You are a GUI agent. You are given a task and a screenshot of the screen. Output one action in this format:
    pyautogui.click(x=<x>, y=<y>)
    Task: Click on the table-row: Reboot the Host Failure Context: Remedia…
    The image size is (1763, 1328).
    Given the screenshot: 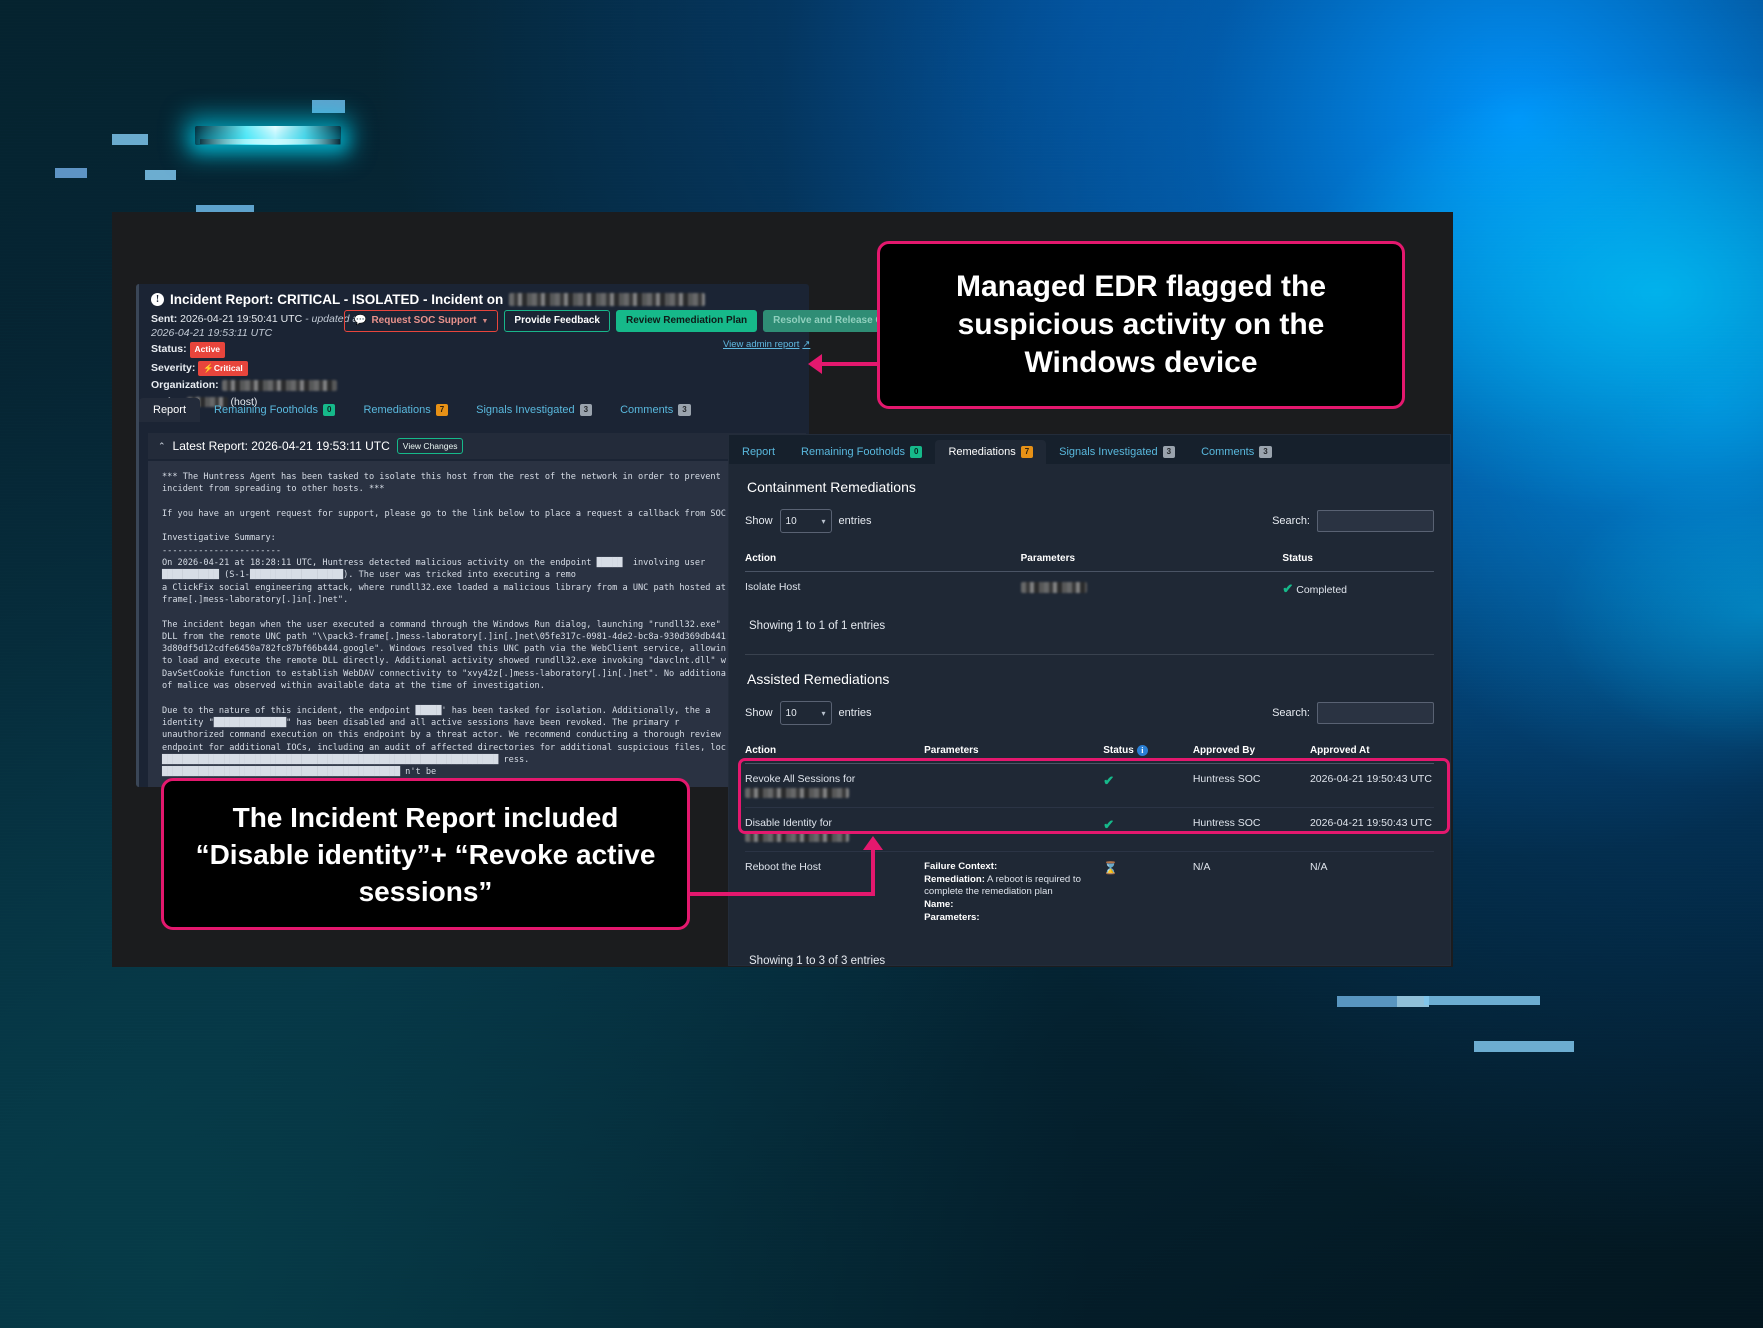 What is the action you would take?
    pyautogui.click(x=1089, y=892)
    